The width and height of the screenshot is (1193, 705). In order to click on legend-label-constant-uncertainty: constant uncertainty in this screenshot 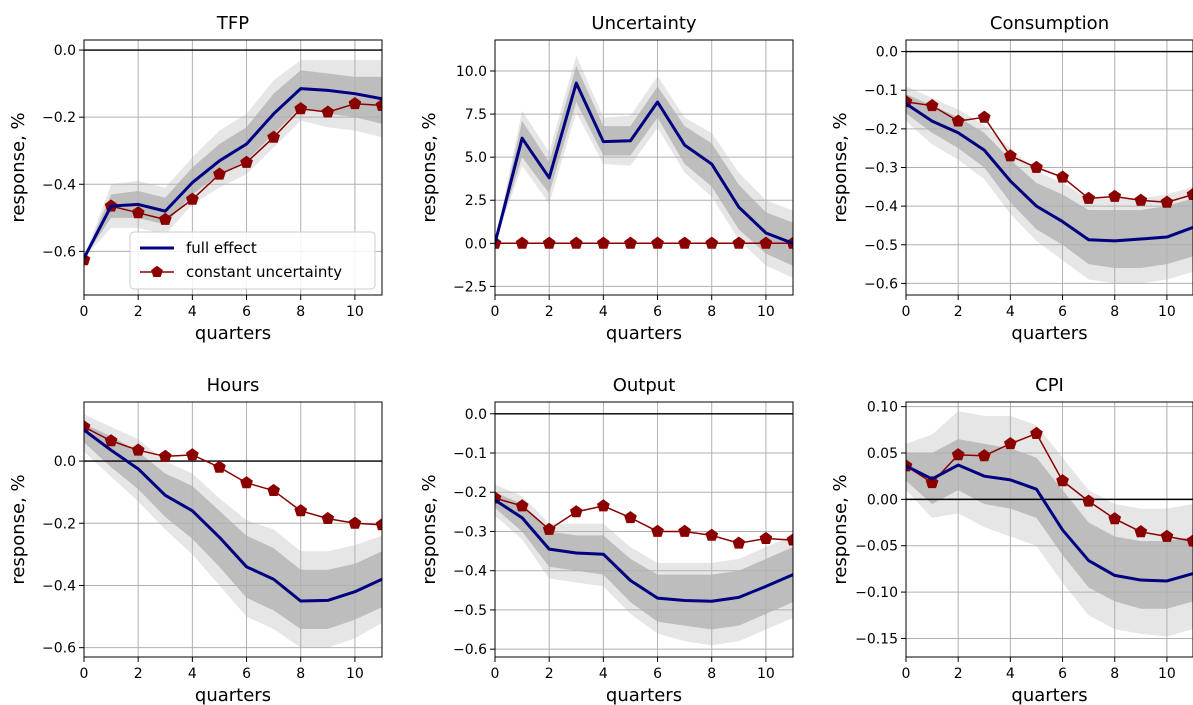, I will do `click(264, 272)`.